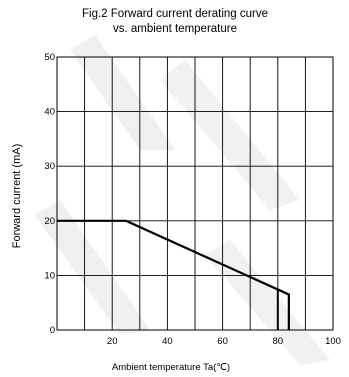 This screenshot has width=349, height=377. What do you see at coordinates (49, 166) in the screenshot?
I see `y-tick-label-30: 30` at bounding box center [49, 166].